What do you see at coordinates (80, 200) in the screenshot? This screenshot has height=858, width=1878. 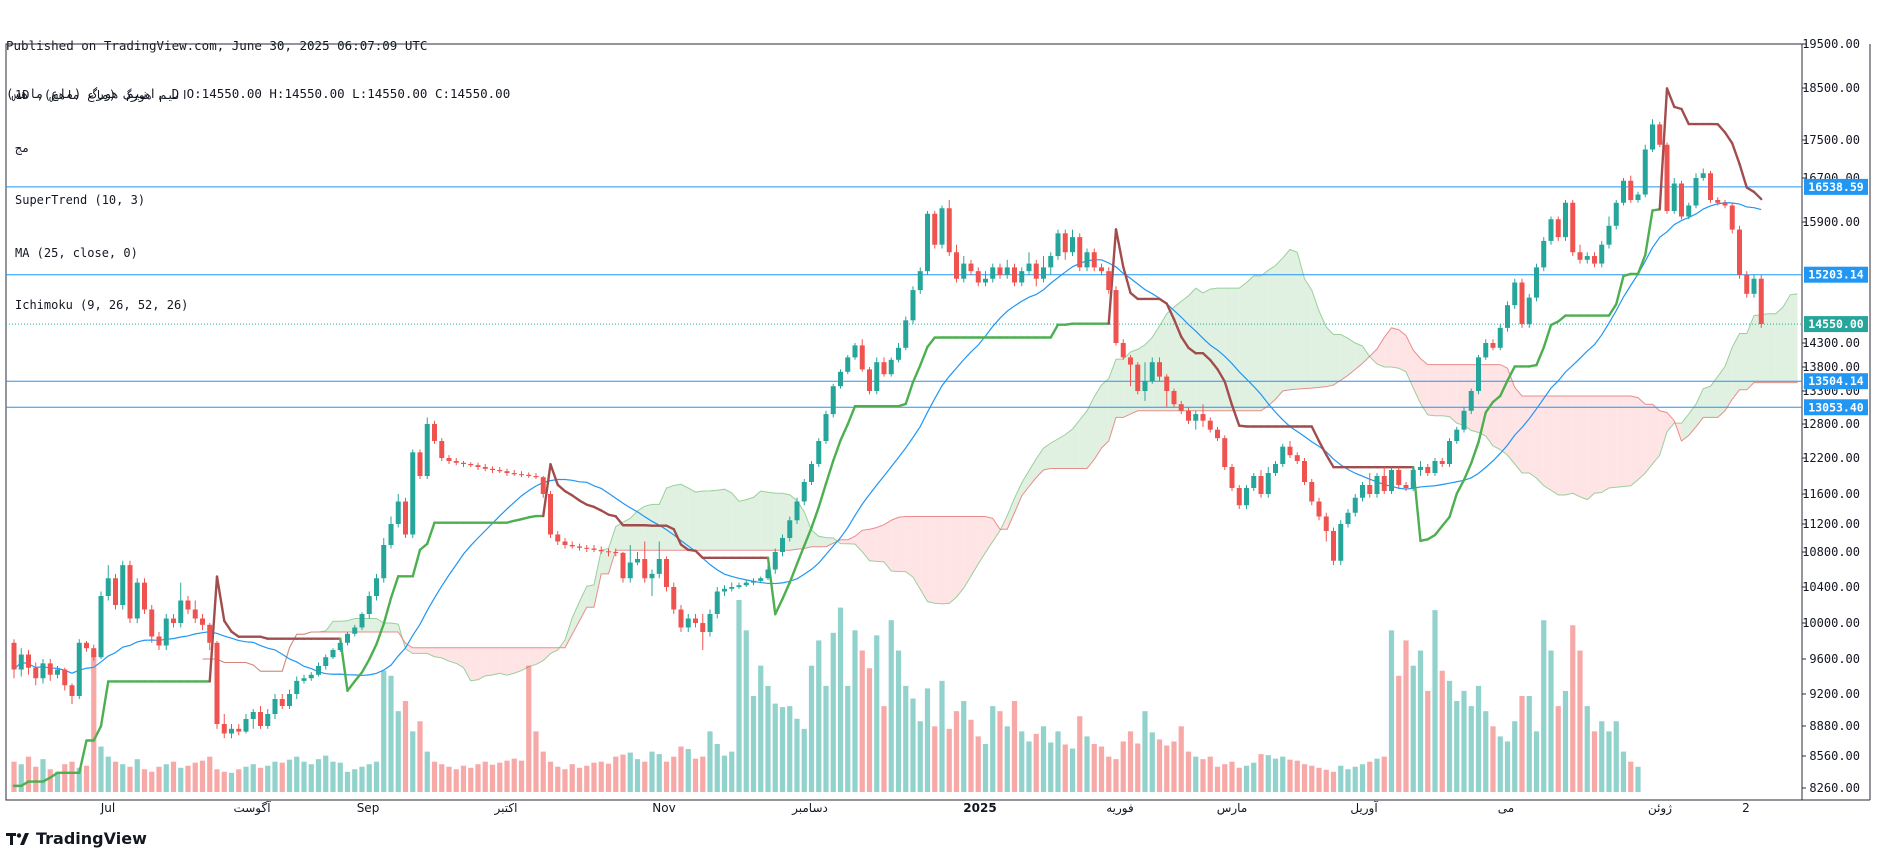 I see `legend-indicator-supertrend: SuperTrend (10, 3)` at bounding box center [80, 200].